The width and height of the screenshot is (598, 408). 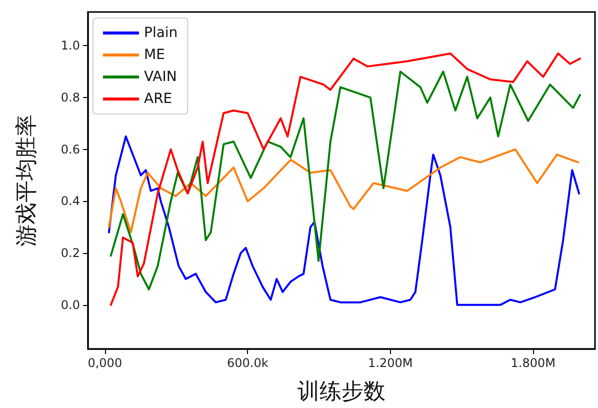 What do you see at coordinates (70, 45) in the screenshot?
I see `y-tick-label: 1.0` at bounding box center [70, 45].